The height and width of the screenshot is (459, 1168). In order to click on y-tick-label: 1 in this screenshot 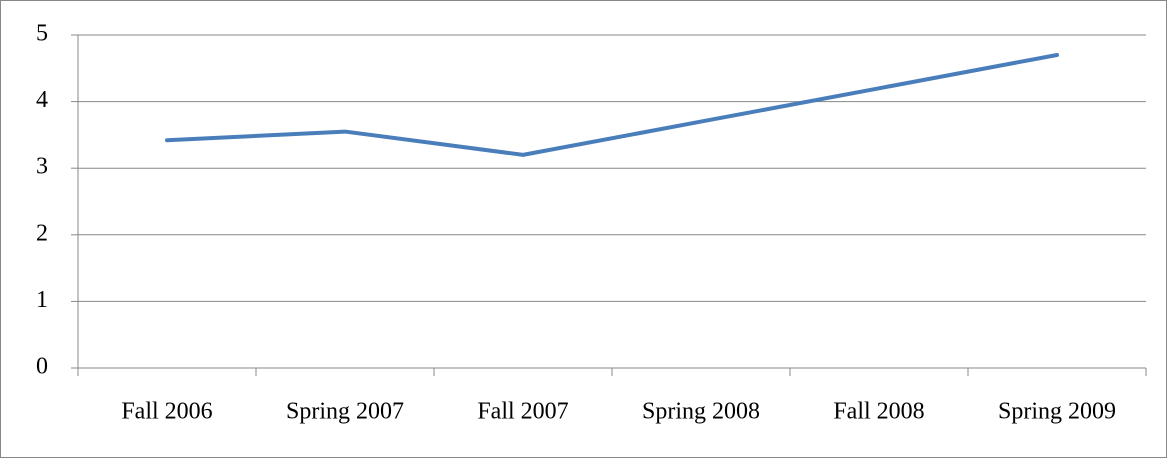, I will do `click(42, 300)`.